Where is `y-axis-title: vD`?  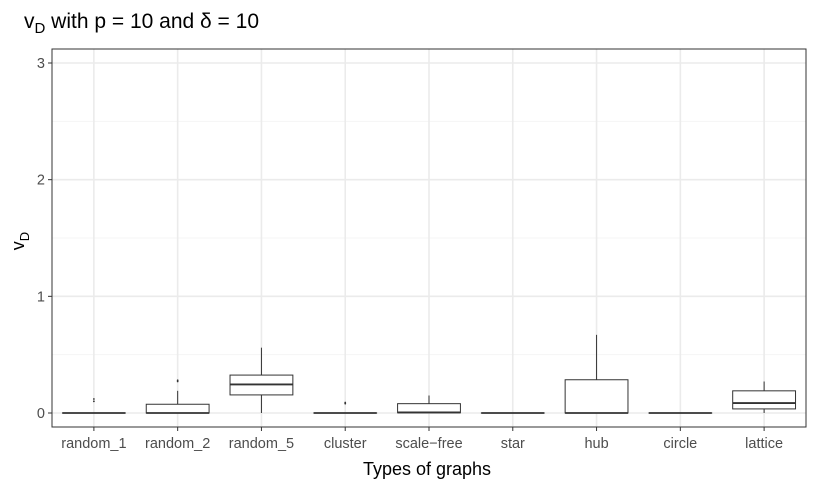 y-axis-title: vD is located at coordinates (20, 241).